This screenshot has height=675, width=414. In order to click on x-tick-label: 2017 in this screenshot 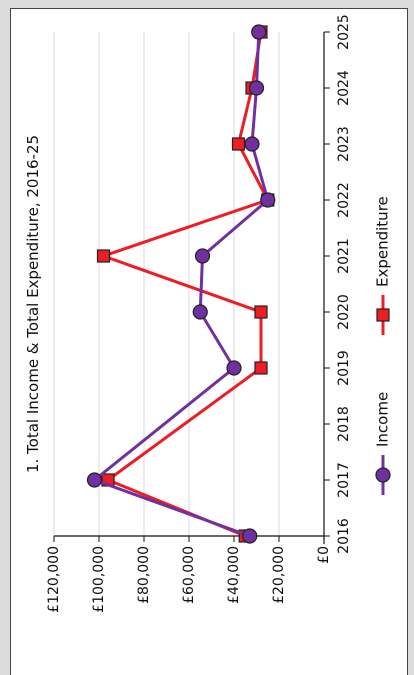, I will do `click(344, 480)`.